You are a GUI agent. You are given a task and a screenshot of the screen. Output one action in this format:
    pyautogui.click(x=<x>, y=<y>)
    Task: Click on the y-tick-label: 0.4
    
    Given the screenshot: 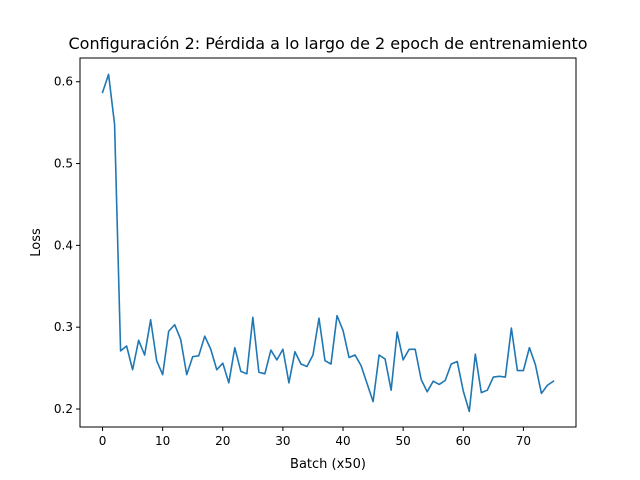 What is the action you would take?
    pyautogui.click(x=63, y=245)
    